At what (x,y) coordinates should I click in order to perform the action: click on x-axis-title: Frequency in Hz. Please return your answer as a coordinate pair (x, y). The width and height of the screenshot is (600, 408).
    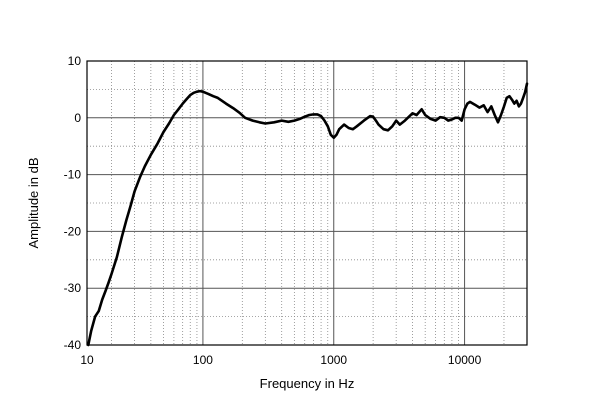
    Looking at the image, I should click on (307, 383).